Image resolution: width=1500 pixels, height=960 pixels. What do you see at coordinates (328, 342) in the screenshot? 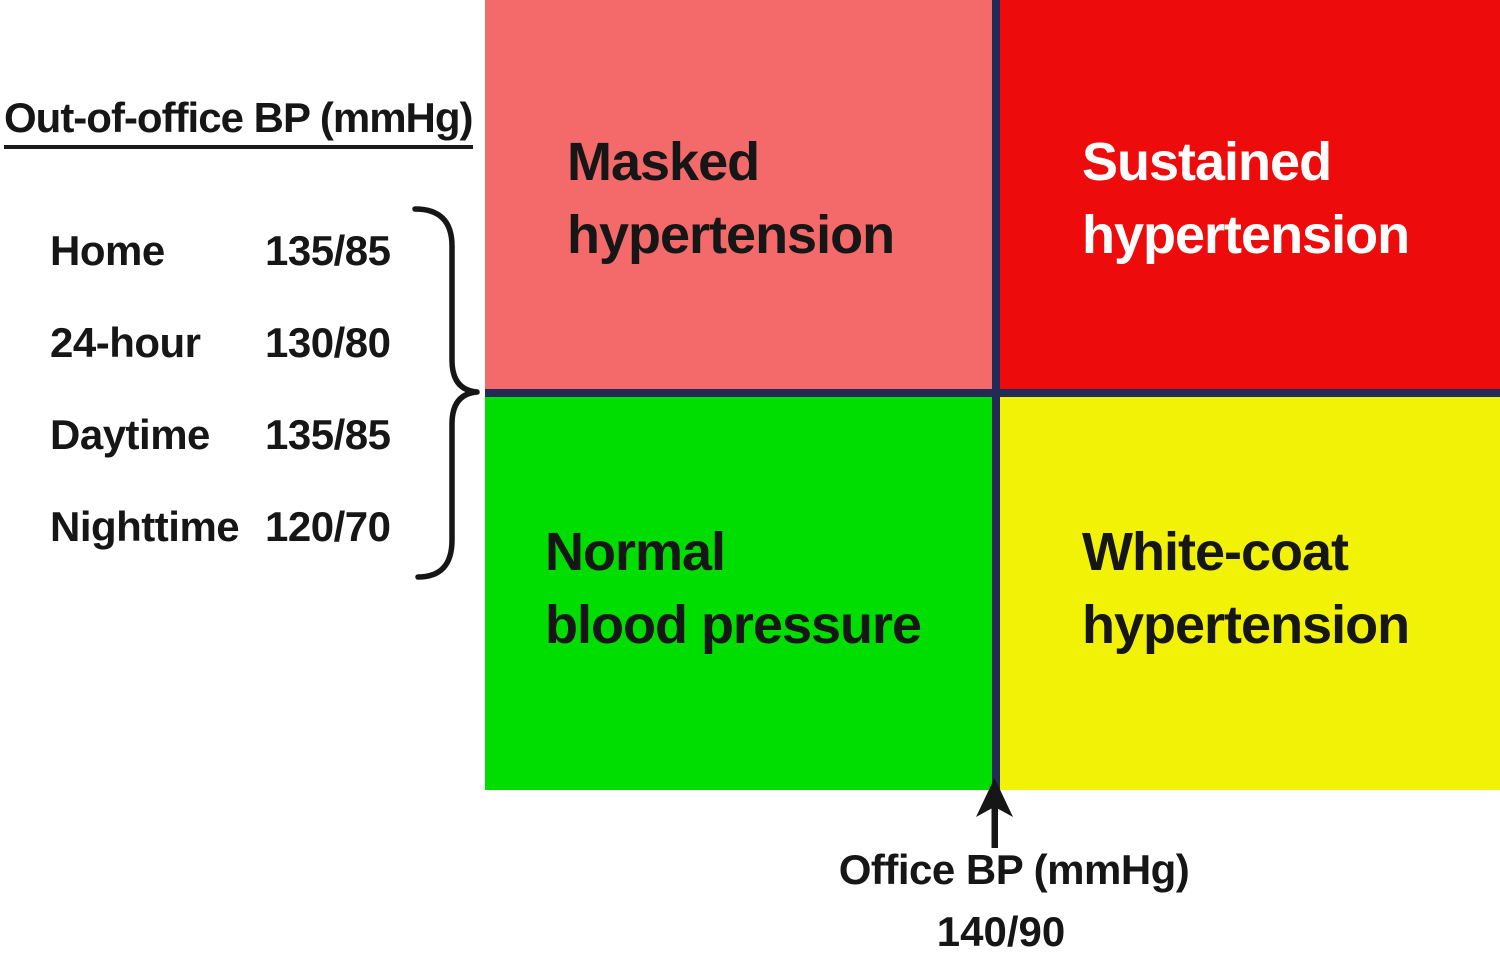
I see `row-24-hour-value: 130/80` at bounding box center [328, 342].